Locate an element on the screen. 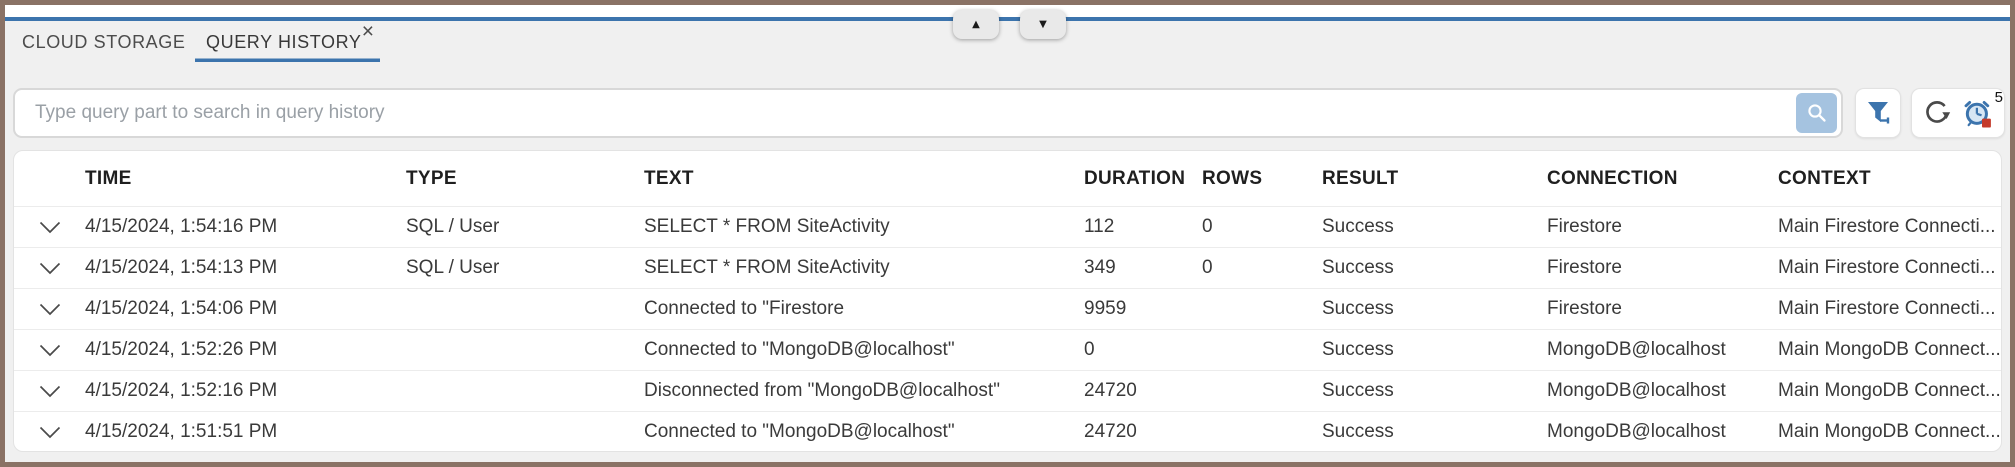 This screenshot has height=467, width=2015. top-divider is located at coordinates (1007, 19).